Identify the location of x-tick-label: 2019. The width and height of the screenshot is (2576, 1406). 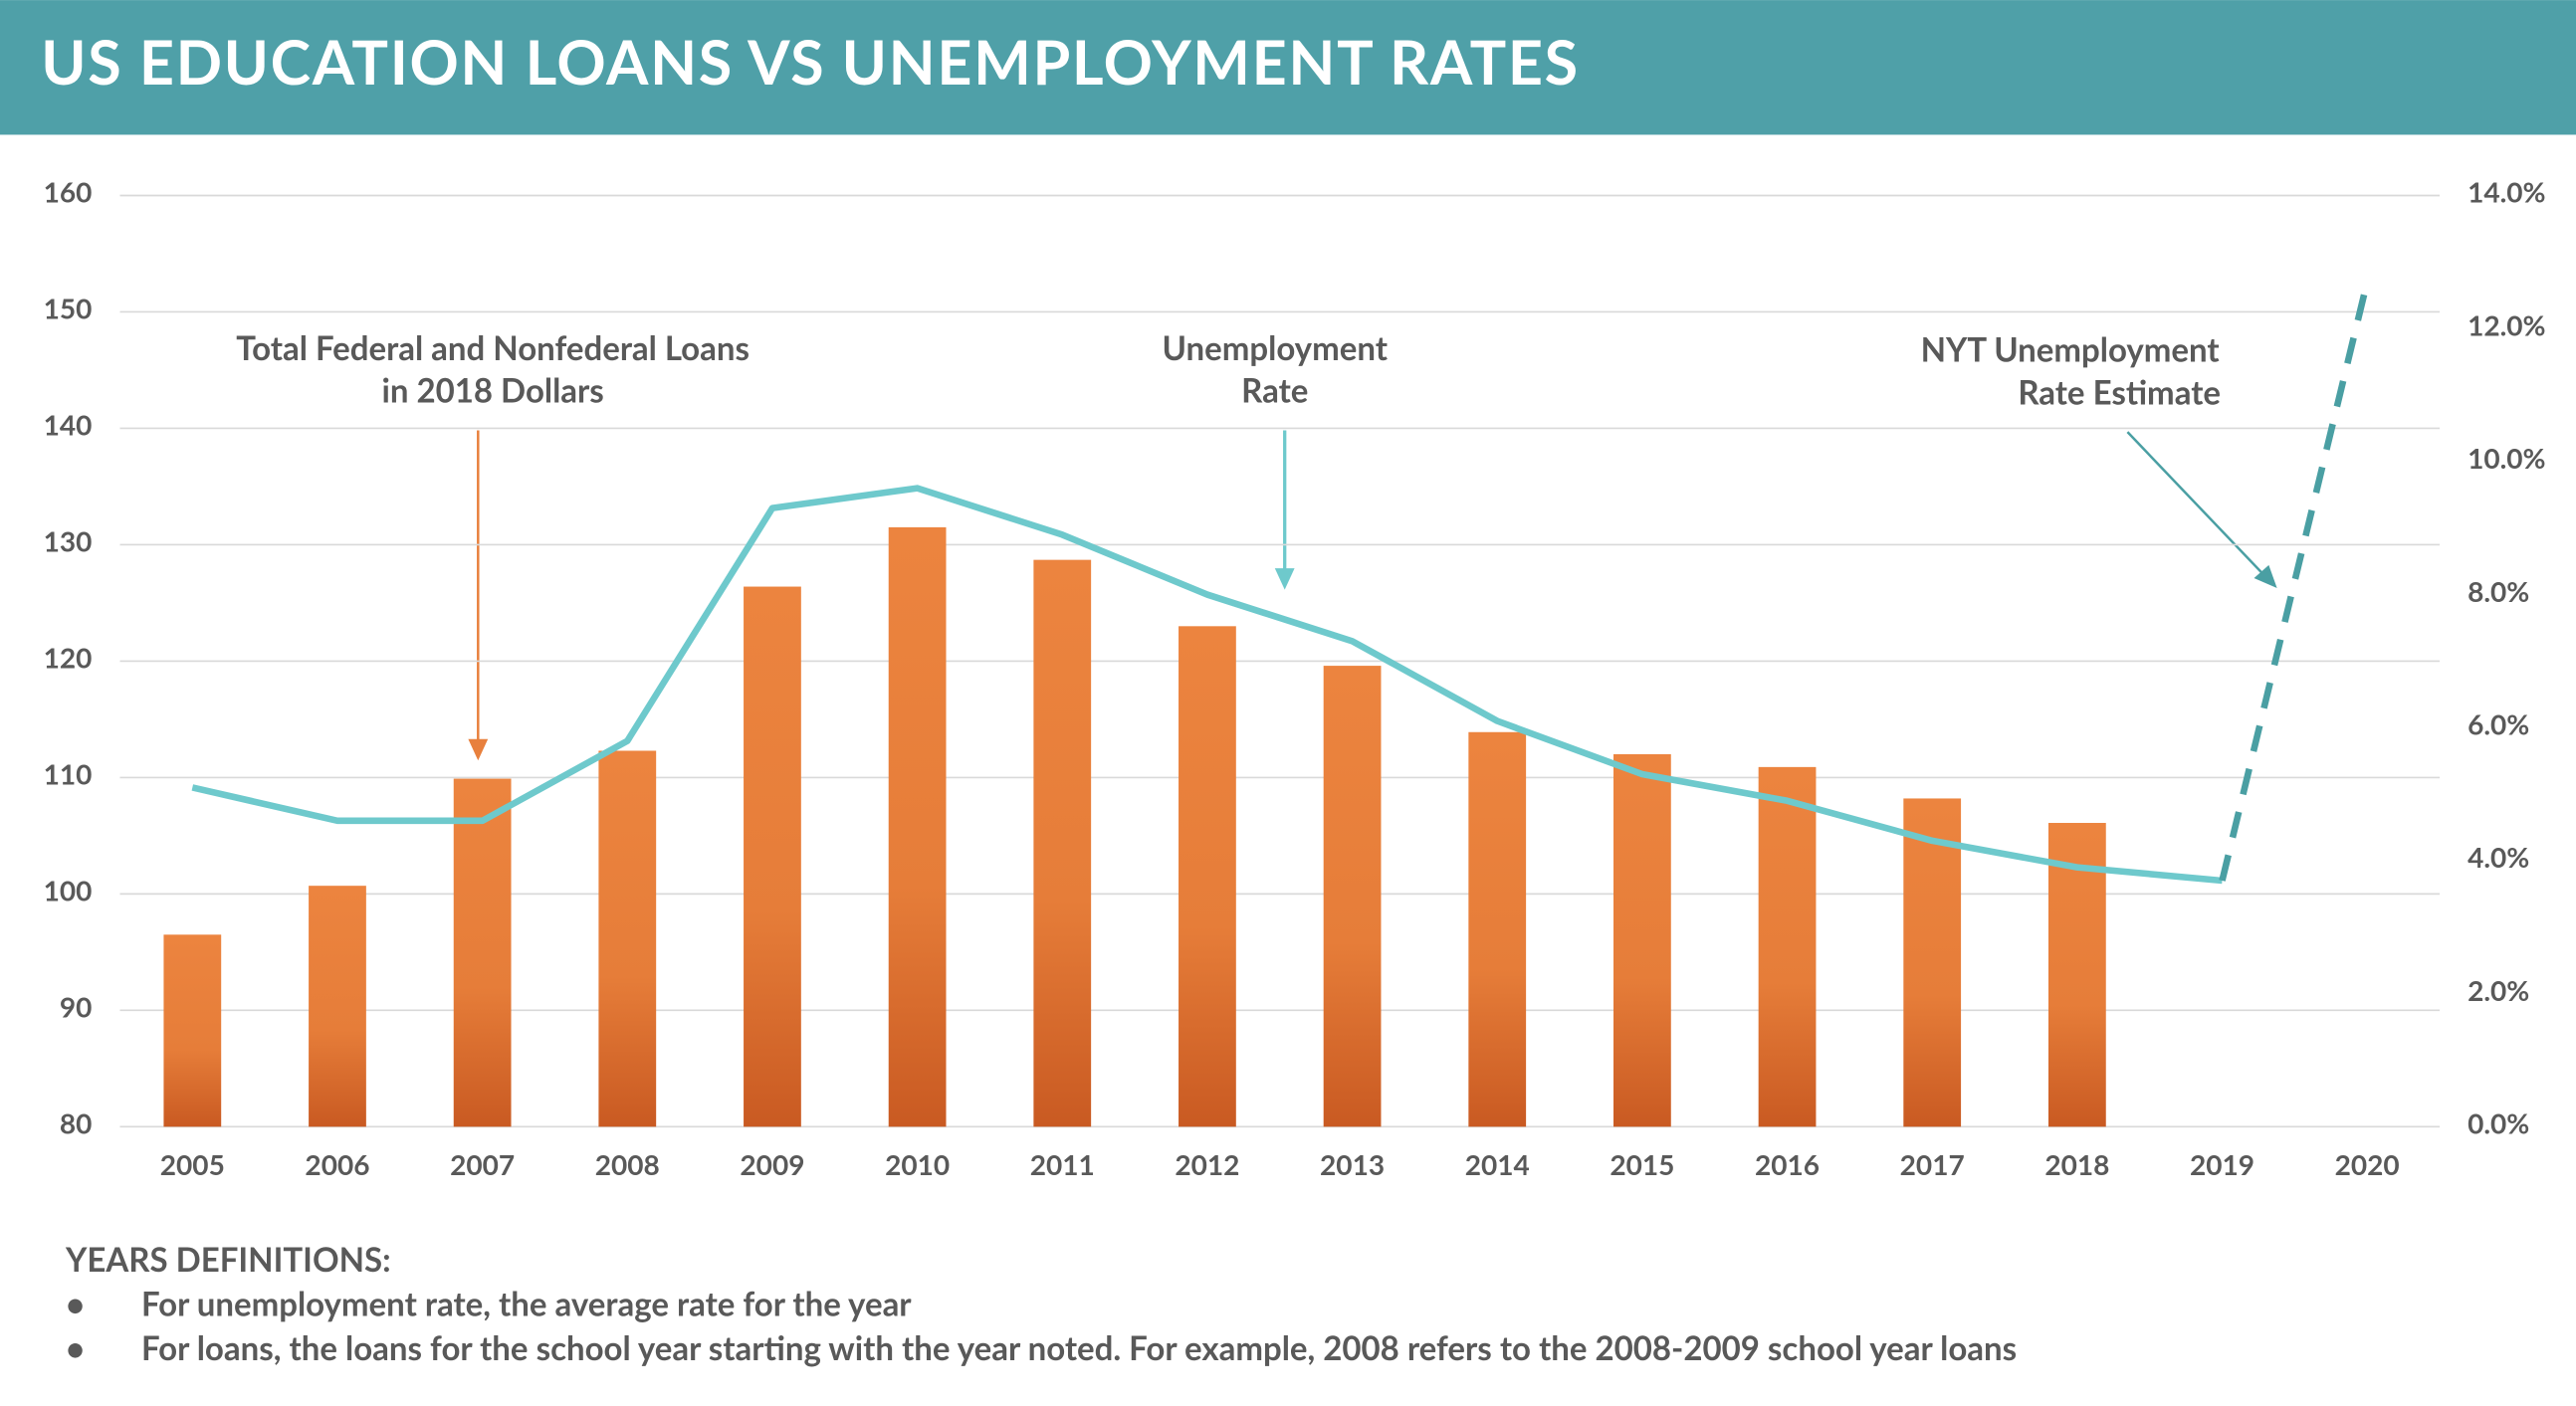
(2222, 1164).